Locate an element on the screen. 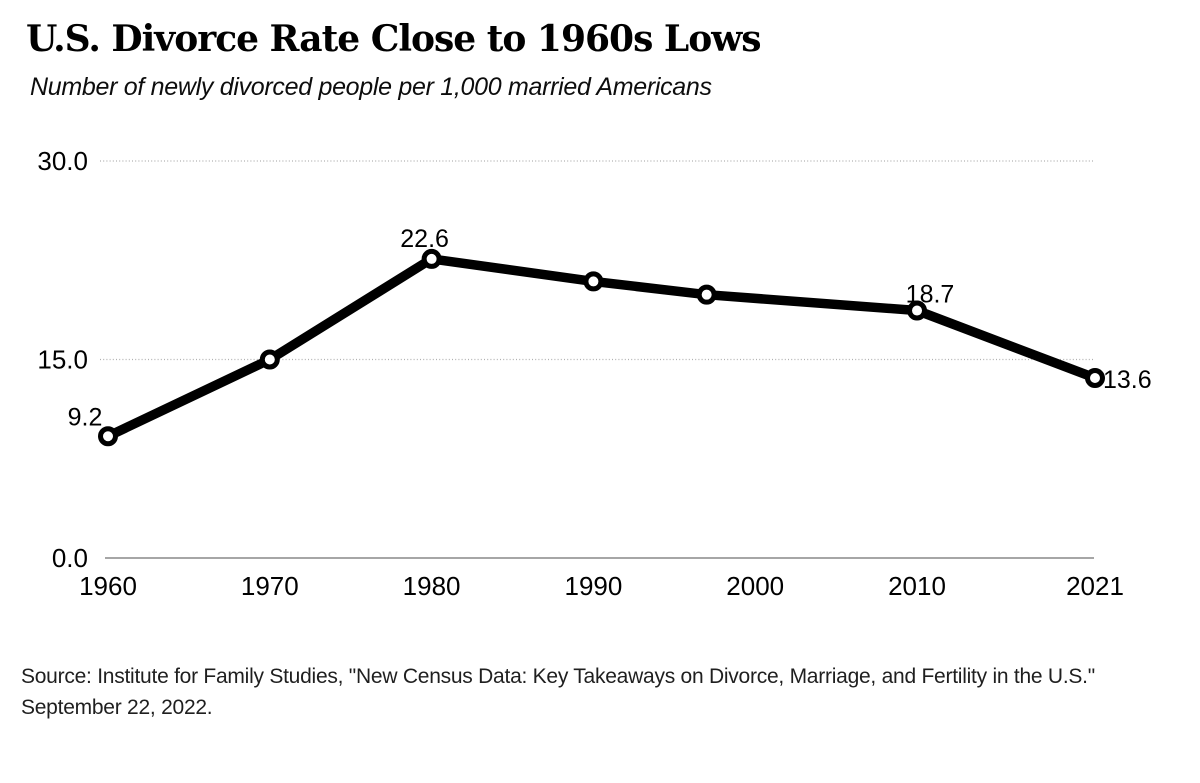 This screenshot has width=1200, height=783. x-tick-label-2021: 2021 is located at coordinates (1095, 586).